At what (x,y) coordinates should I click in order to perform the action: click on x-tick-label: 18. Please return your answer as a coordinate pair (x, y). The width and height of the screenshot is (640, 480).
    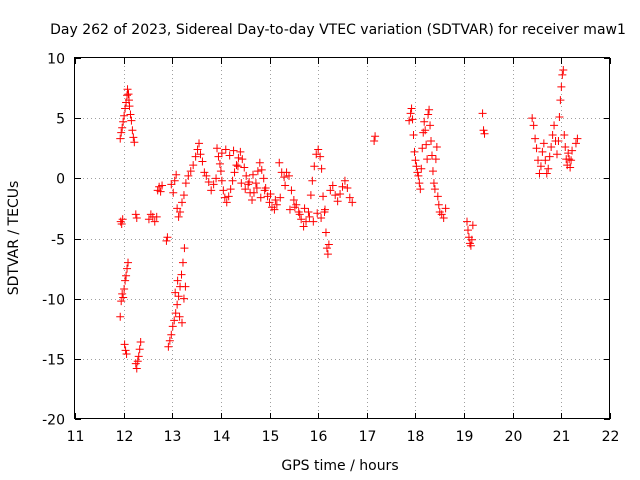
    Looking at the image, I should click on (416, 437).